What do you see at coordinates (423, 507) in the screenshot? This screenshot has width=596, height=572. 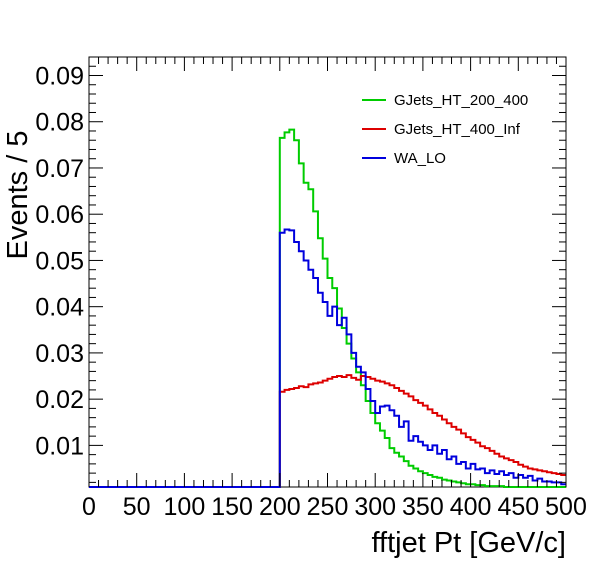 I see `x-tick-label: 350` at bounding box center [423, 507].